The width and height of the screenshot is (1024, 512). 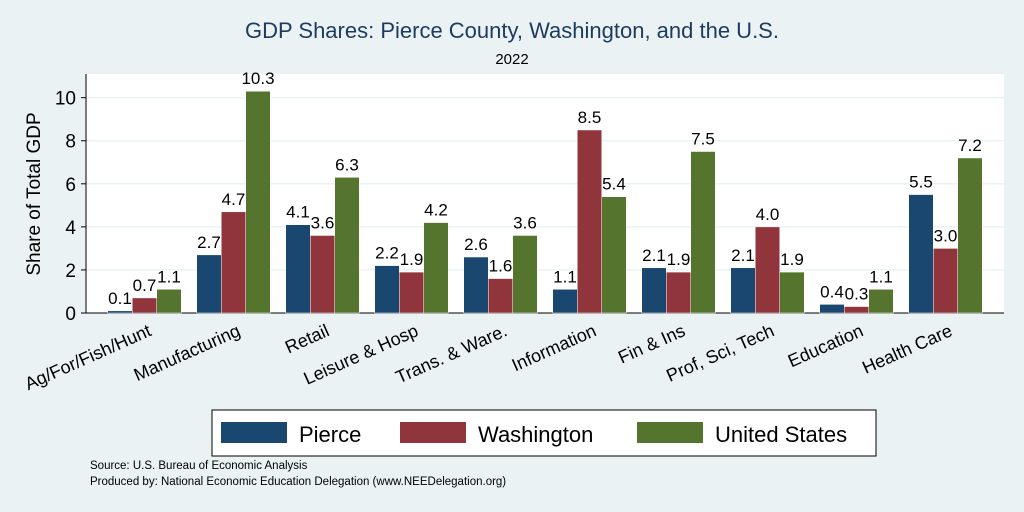 What do you see at coordinates (88, 357) in the screenshot?
I see `x-tick-label: Ag/For/Fish/Hunt` at bounding box center [88, 357].